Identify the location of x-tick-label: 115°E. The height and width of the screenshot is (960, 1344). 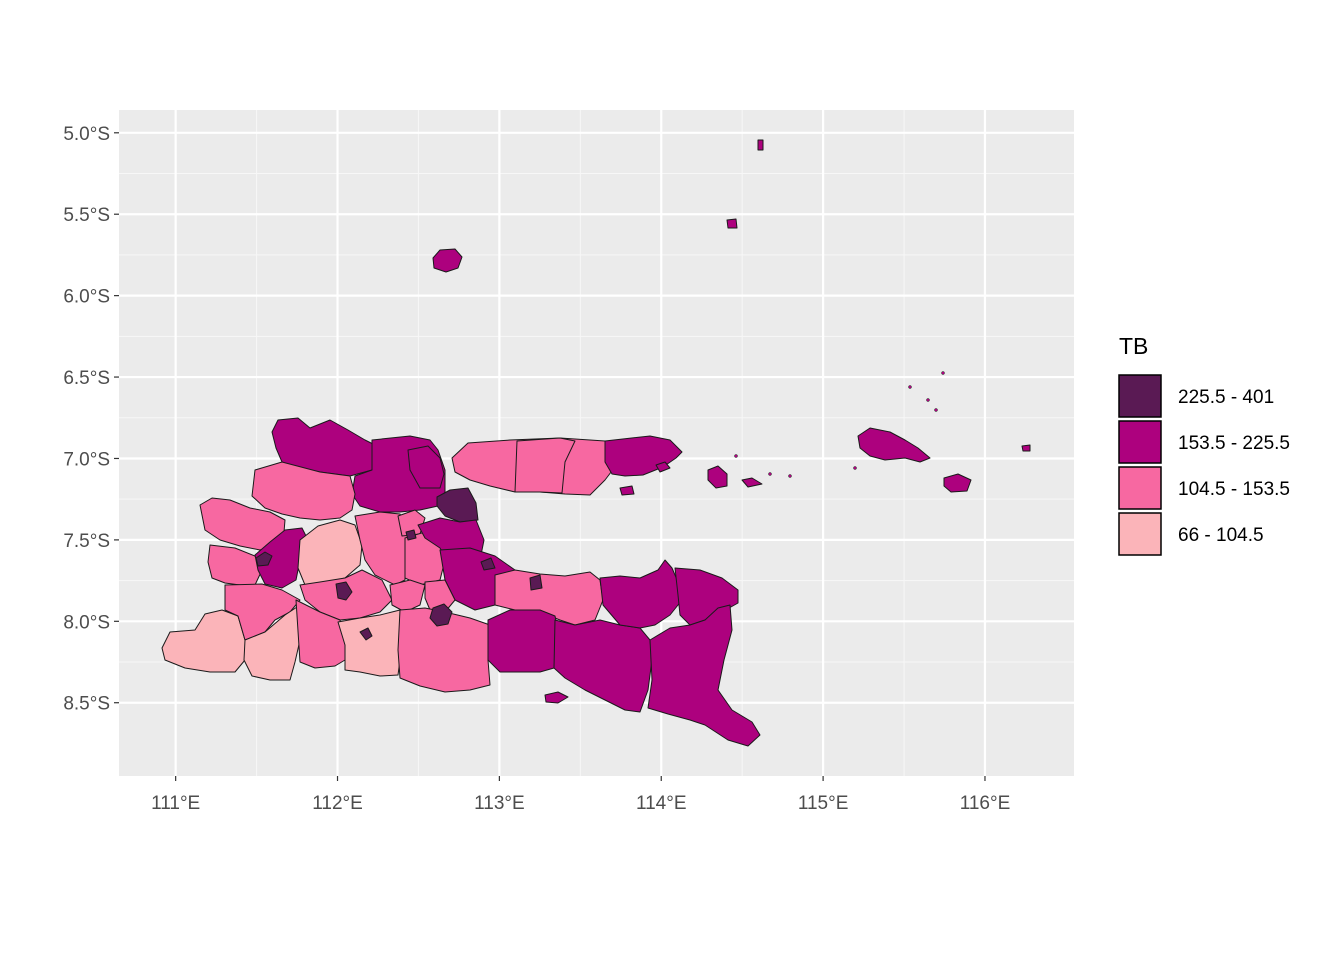
(823, 803).